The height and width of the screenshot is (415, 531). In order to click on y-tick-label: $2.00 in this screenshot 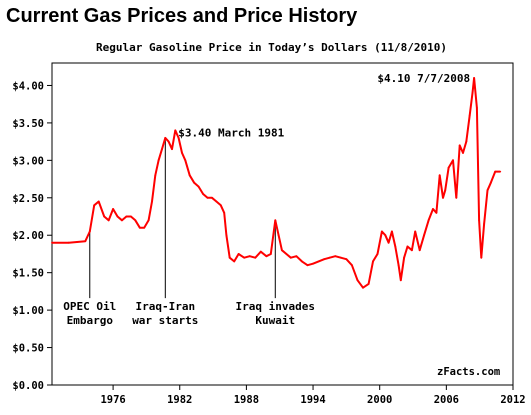, I will do `click(28, 236)`.